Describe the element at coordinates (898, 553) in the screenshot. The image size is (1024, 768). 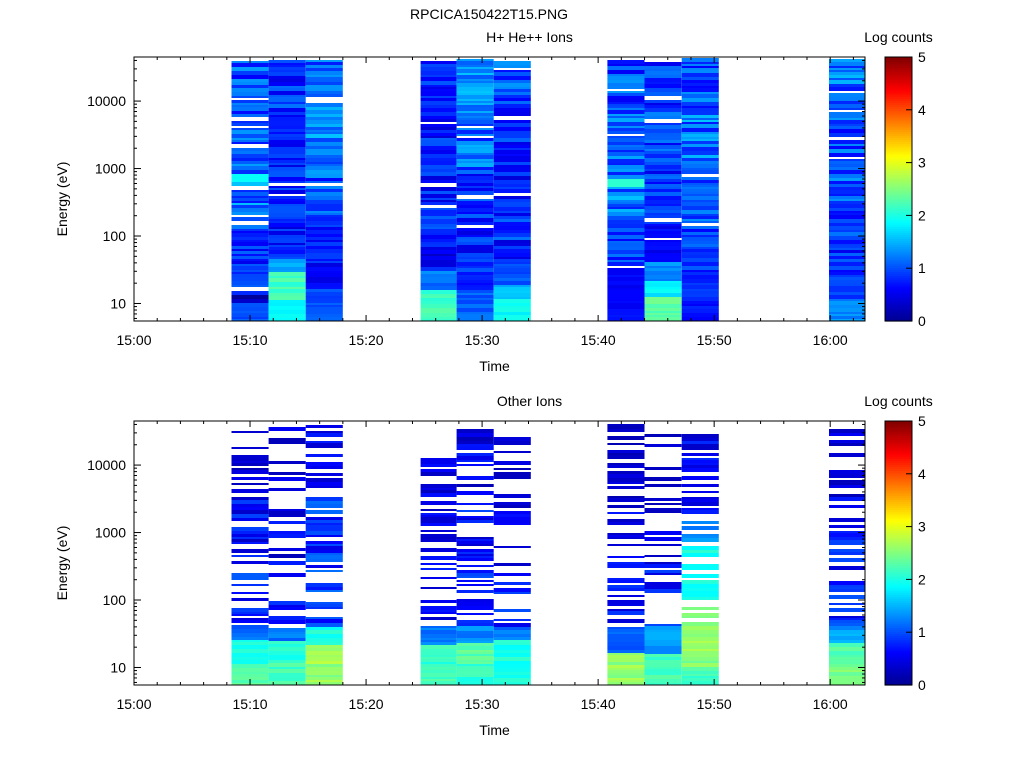
I see `colorbar-frame` at that location.